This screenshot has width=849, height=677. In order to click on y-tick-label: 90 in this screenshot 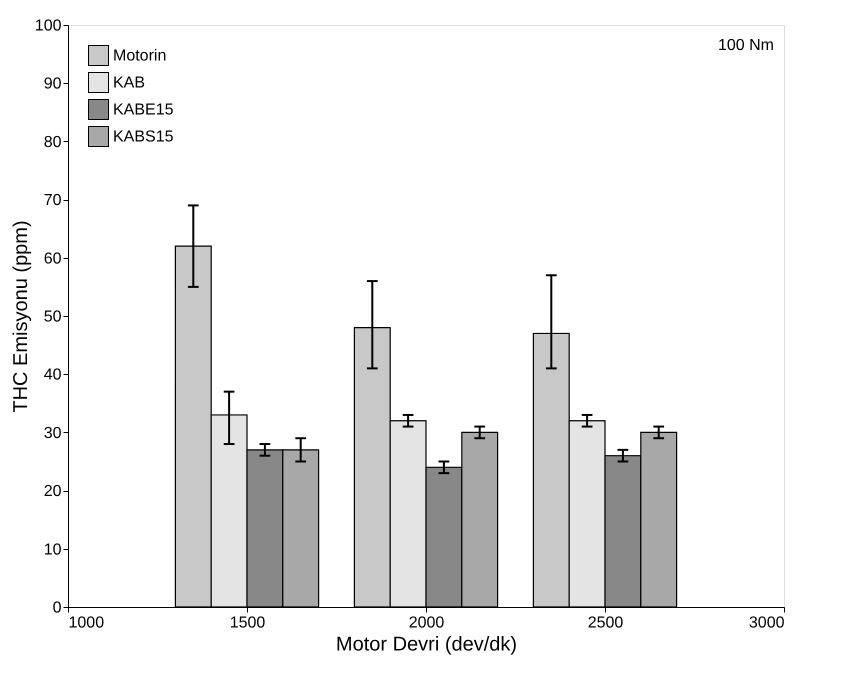, I will do `click(53, 84)`.